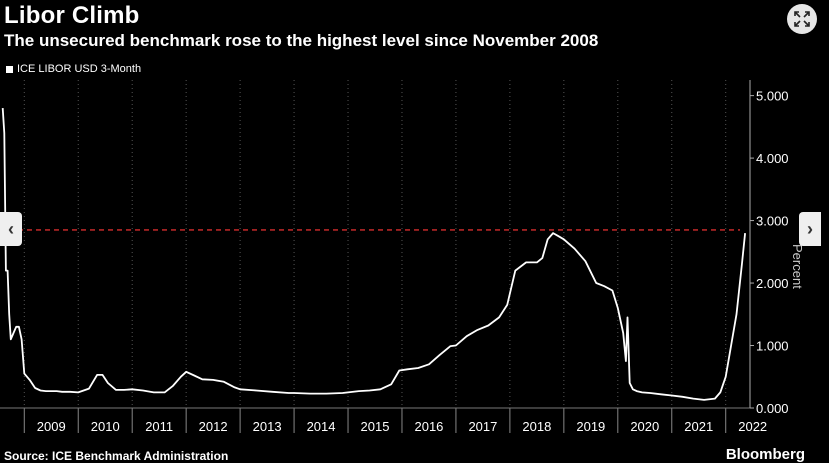 Image resolution: width=829 pixels, height=463 pixels. I want to click on x-tick-label: 2019, so click(590, 426).